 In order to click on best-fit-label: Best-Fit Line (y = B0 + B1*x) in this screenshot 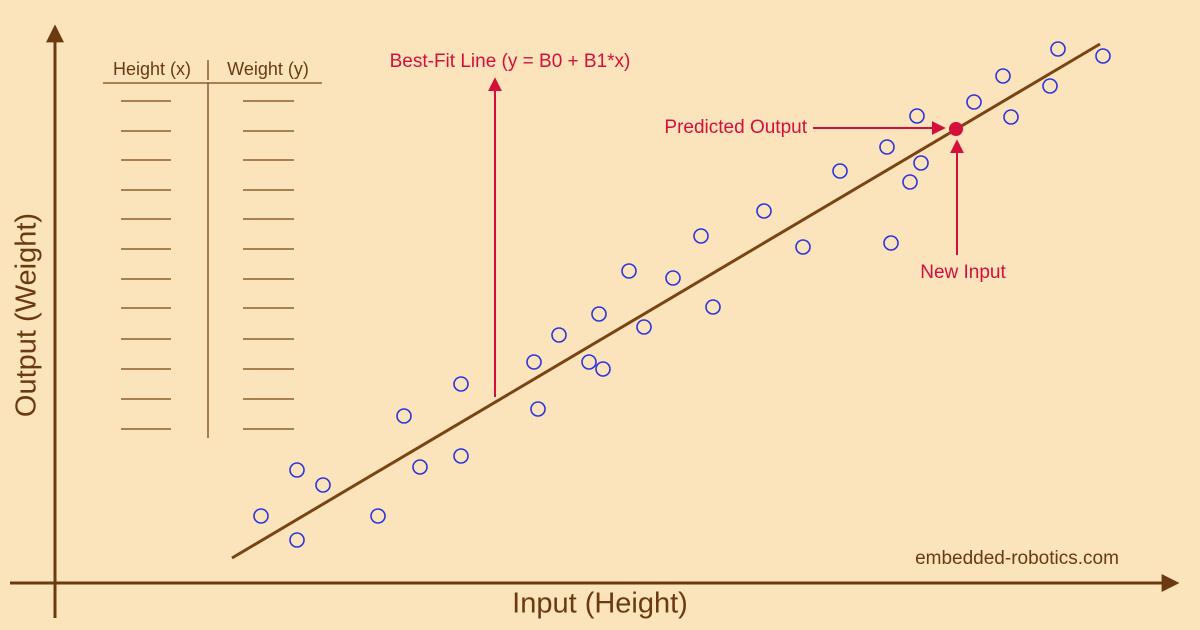, I will do `click(510, 61)`.